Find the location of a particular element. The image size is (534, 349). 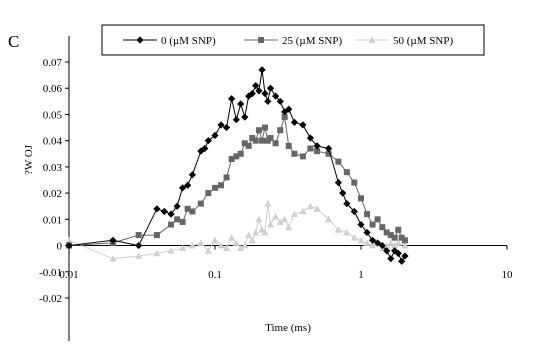

x-tick-label-2: 1 is located at coordinates (361, 275).